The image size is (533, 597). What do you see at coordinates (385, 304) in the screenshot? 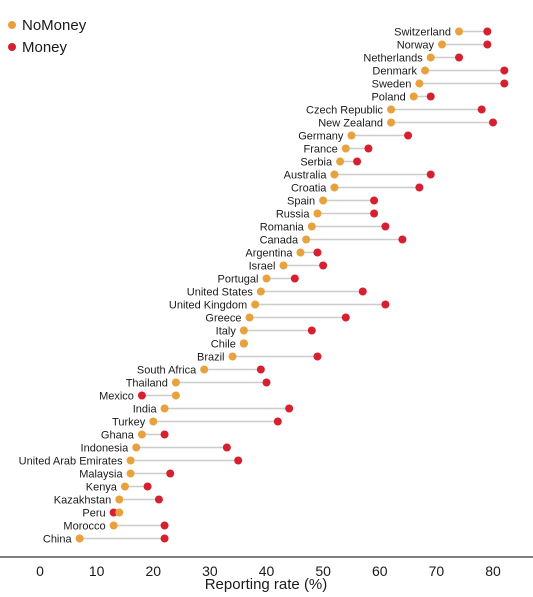
I see `money-point-united-kingdom` at bounding box center [385, 304].